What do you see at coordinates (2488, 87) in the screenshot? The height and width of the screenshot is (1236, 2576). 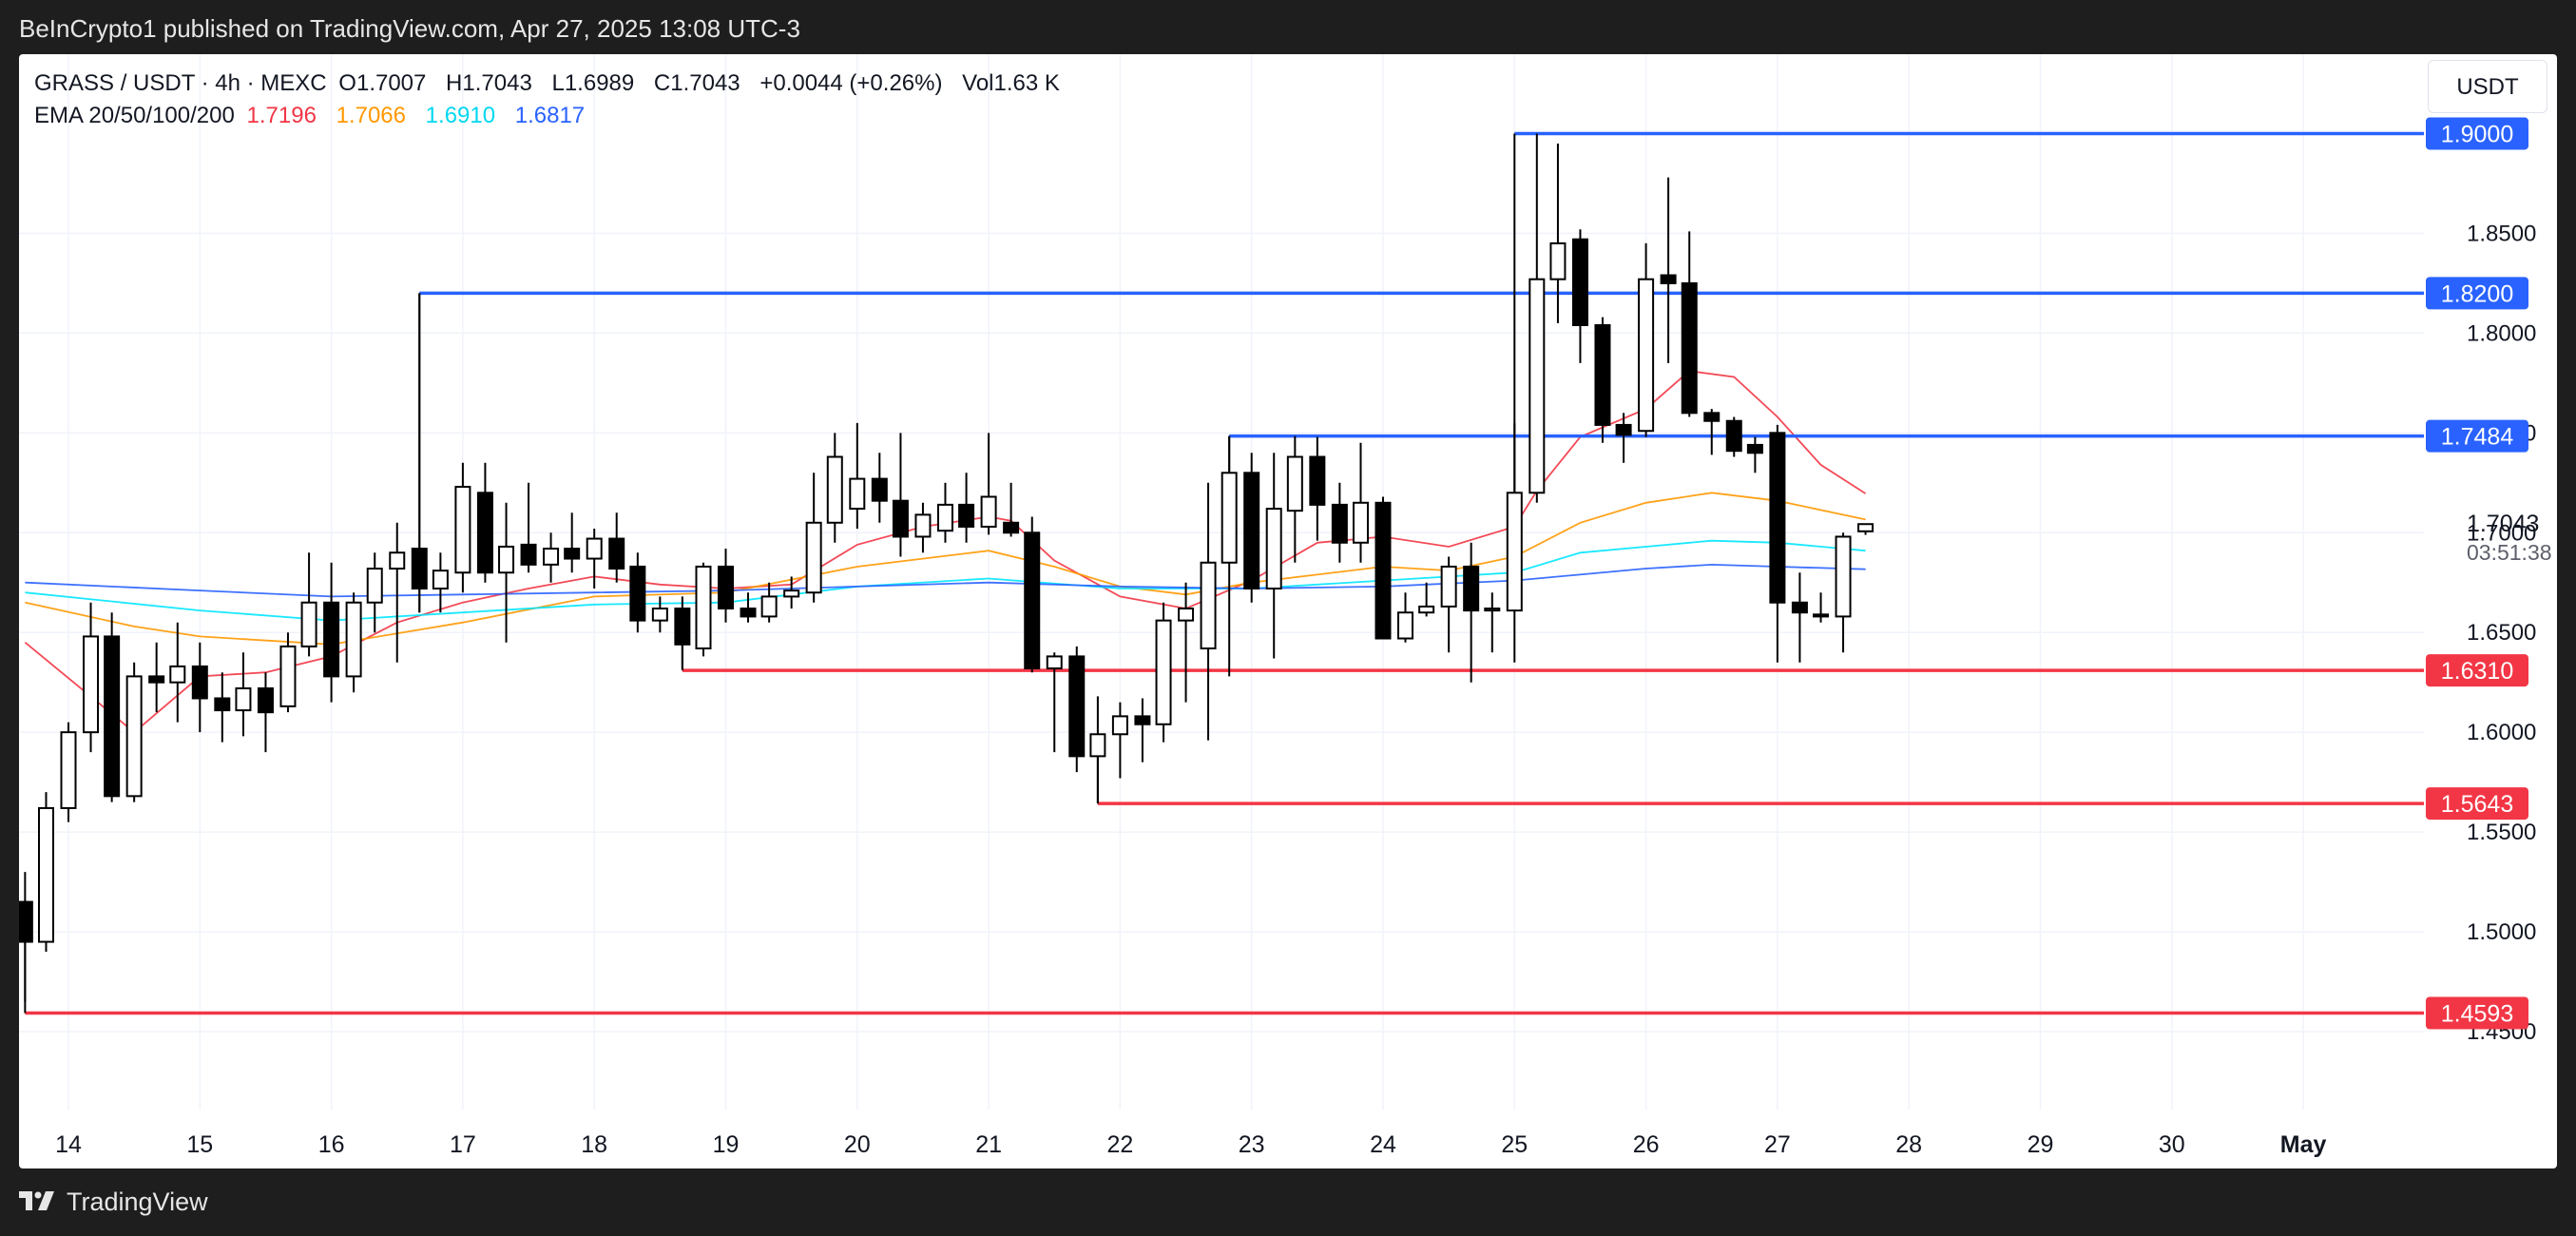 I see `currency-button: USDT` at bounding box center [2488, 87].